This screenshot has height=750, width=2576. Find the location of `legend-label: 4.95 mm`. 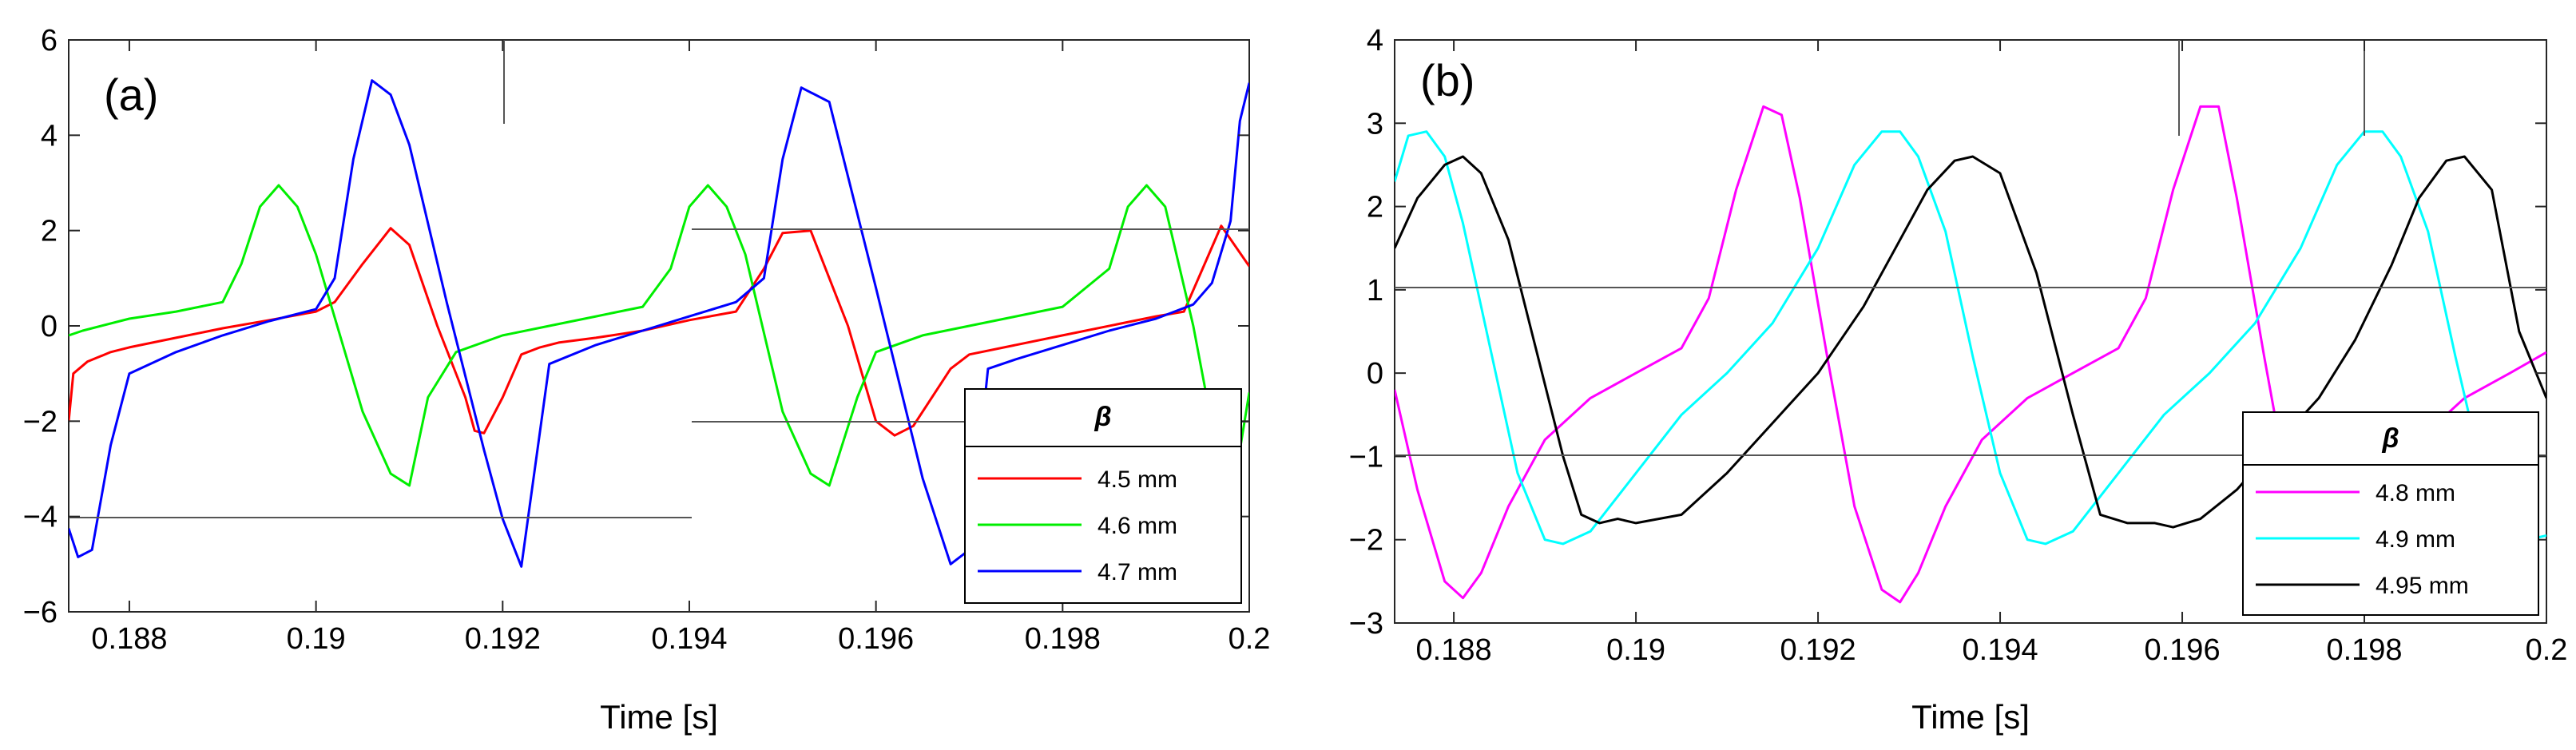

legend-label: 4.95 mm is located at coordinates (2422, 586).